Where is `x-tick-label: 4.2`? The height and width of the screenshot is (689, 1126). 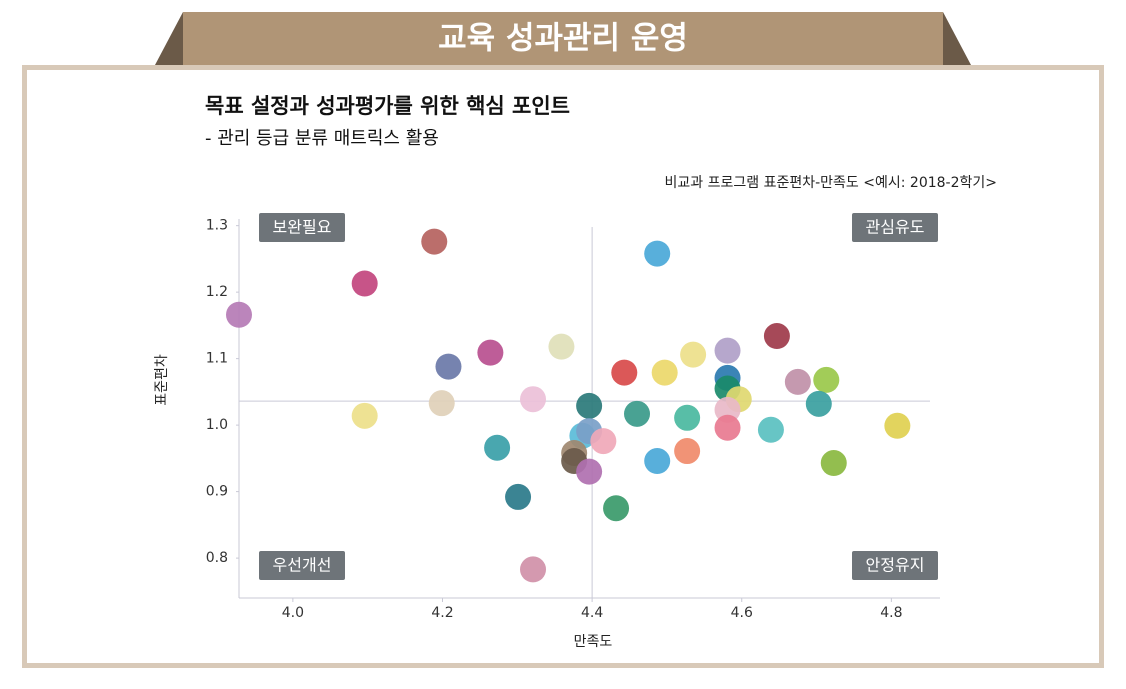
x-tick-label: 4.2 is located at coordinates (442, 613).